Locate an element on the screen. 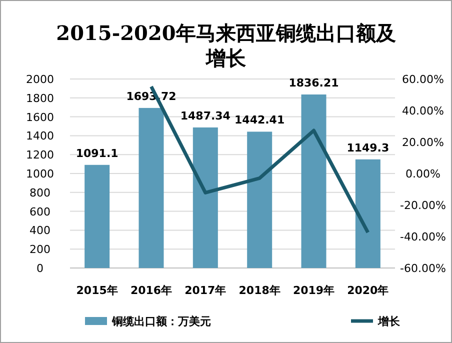  x-tick-label: 2015年 is located at coordinates (97, 290).